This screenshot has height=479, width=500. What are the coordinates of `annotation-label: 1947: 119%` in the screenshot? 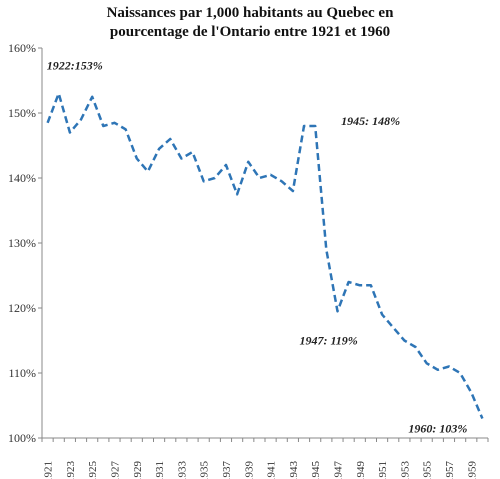 It's located at (328, 341).